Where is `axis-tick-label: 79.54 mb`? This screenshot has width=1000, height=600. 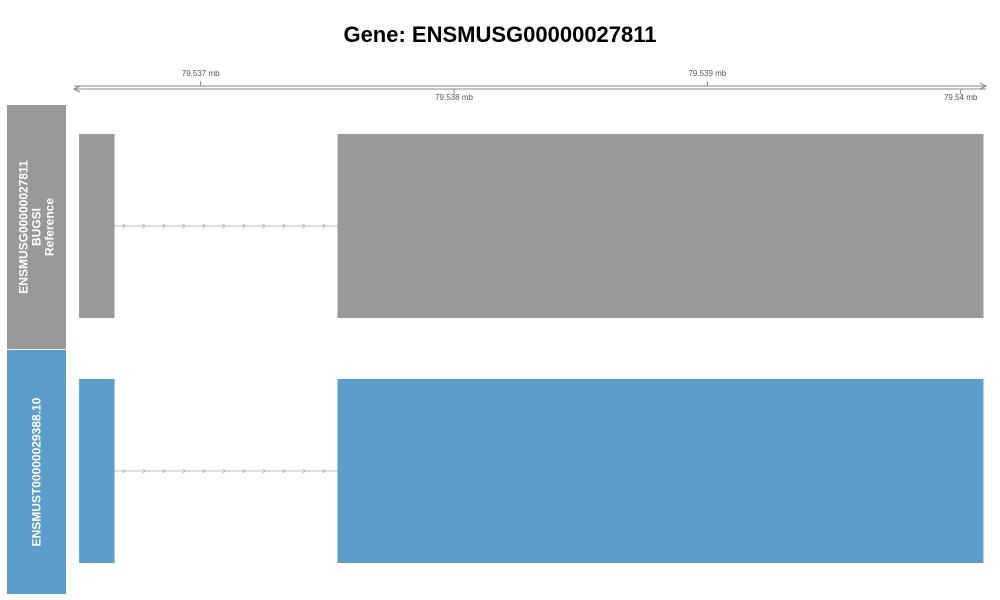 axis-tick-label: 79.54 mb is located at coordinates (961, 97).